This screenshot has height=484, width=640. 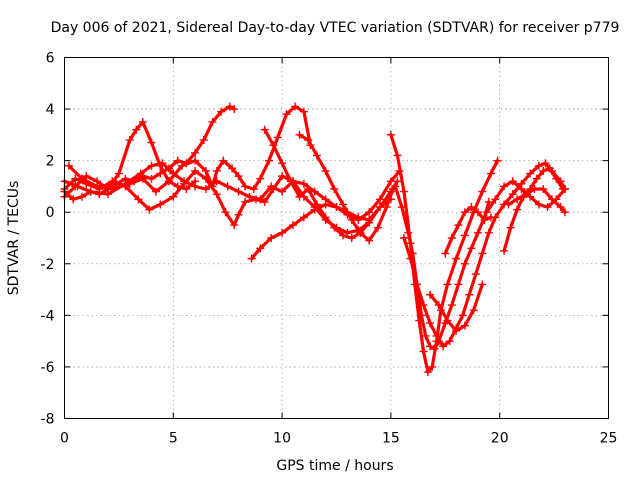 What do you see at coordinates (500, 439) in the screenshot?
I see `x-tick-label: 20` at bounding box center [500, 439].